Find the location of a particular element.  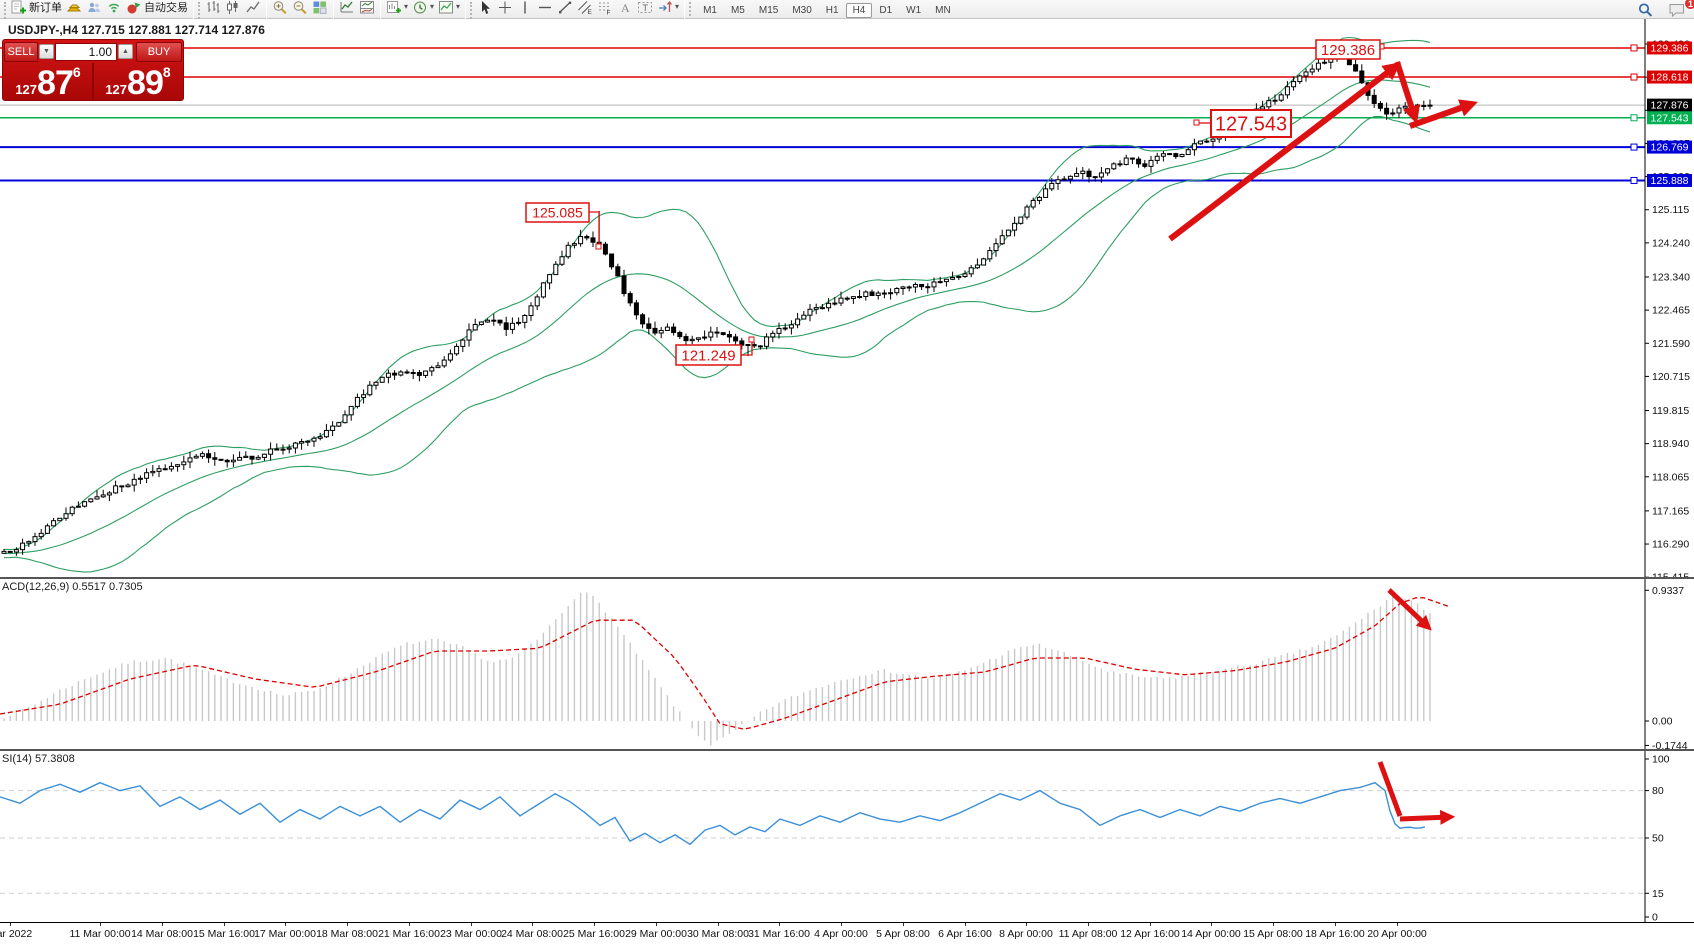

timeframe-d1-button: D1 is located at coordinates (886, 10).